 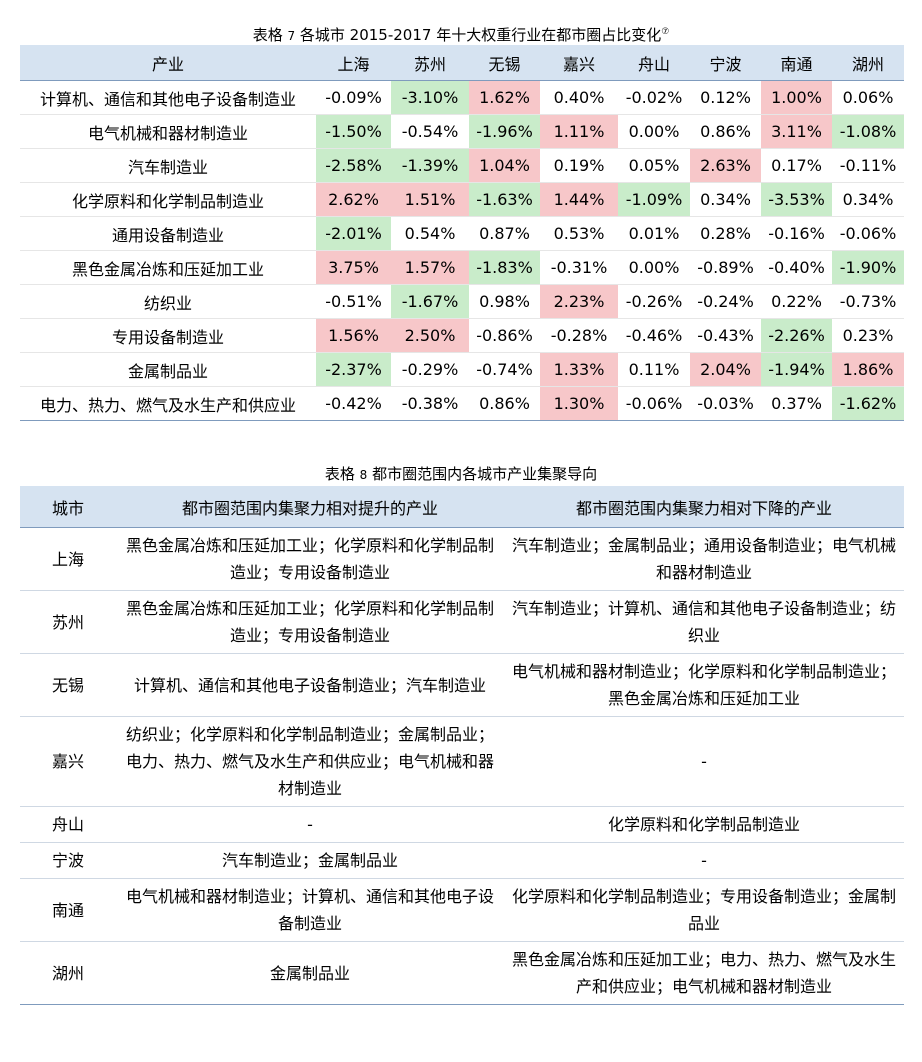 I want to click on value-cell: 0.54%, so click(x=430, y=233).